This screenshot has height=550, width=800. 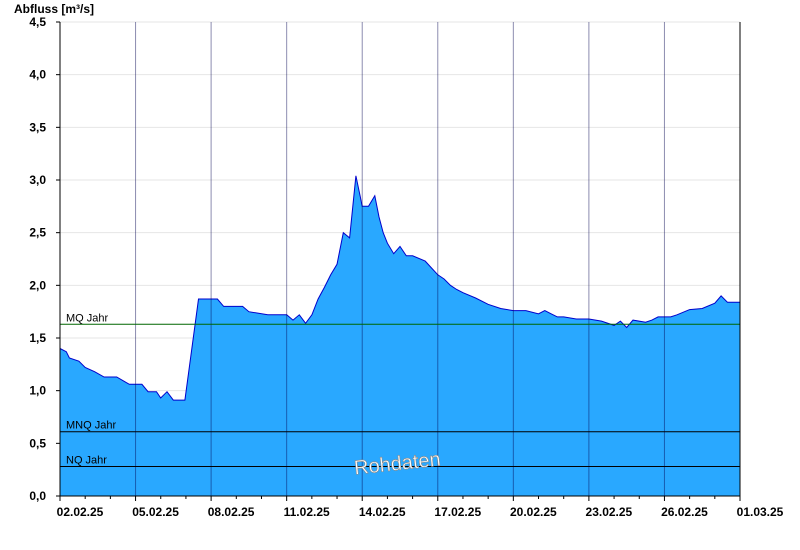 I want to click on x-tick-label: 01.03.25, so click(x=760, y=512).